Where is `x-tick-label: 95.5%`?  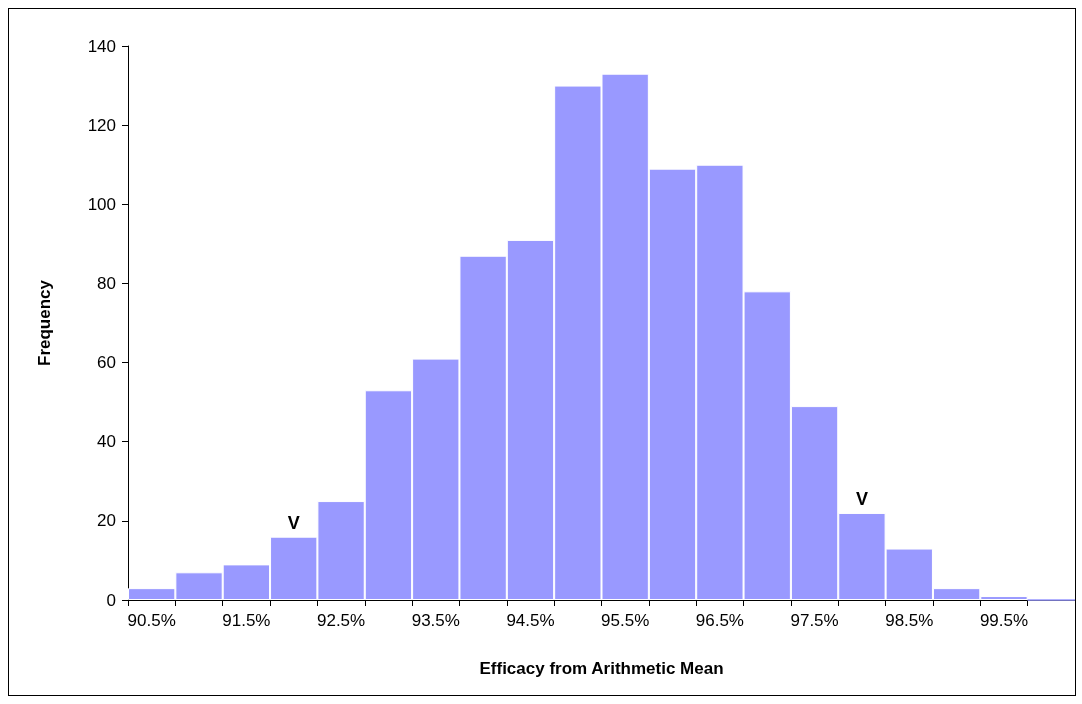 x-tick-label: 95.5% is located at coordinates (625, 620).